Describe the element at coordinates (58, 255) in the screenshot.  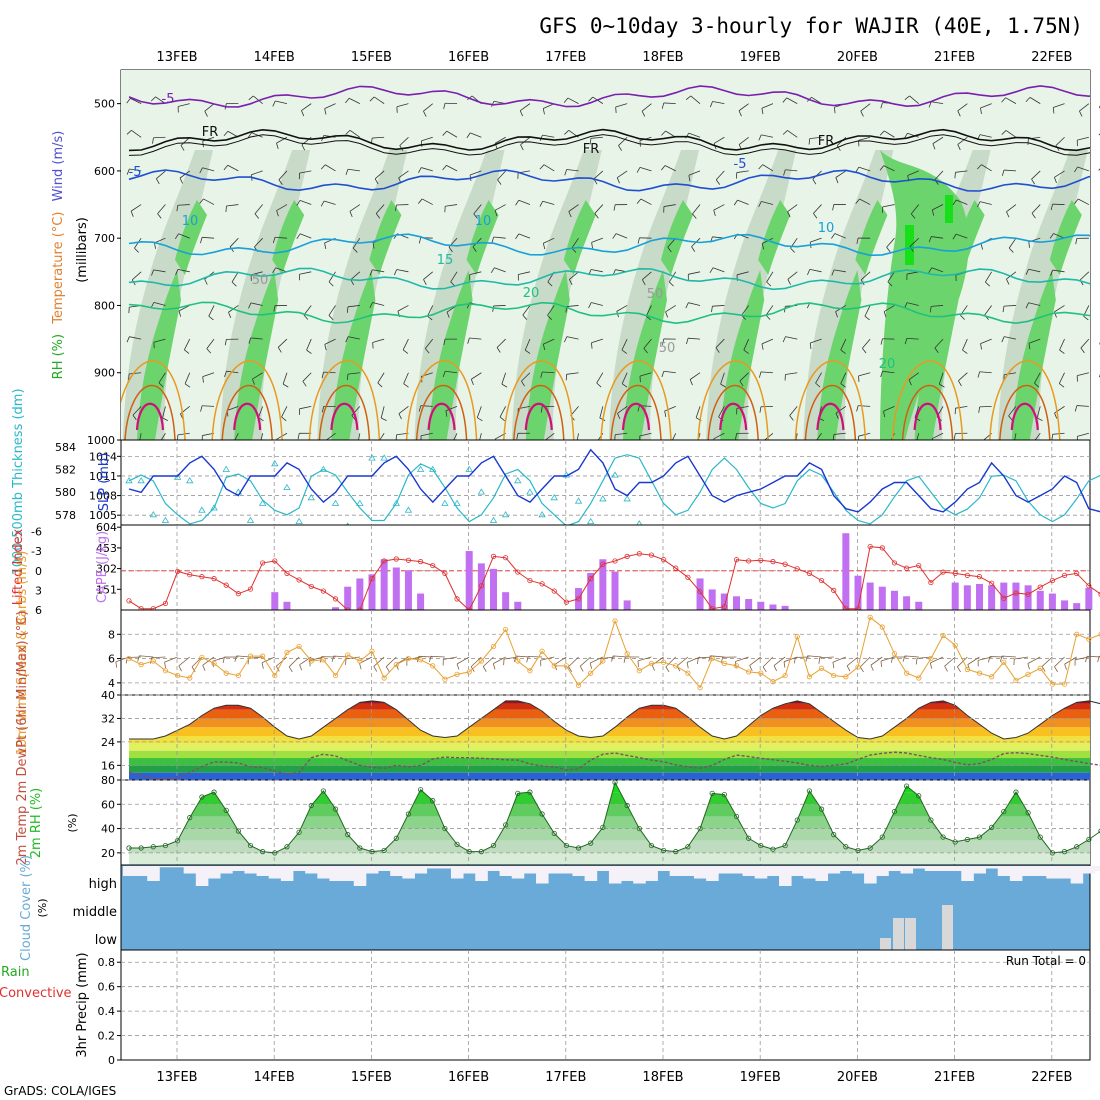
I see `svg-text:RH (%) Temperature (°C: RH (%) Temperature (°C) Wind (m/s)` at that location.